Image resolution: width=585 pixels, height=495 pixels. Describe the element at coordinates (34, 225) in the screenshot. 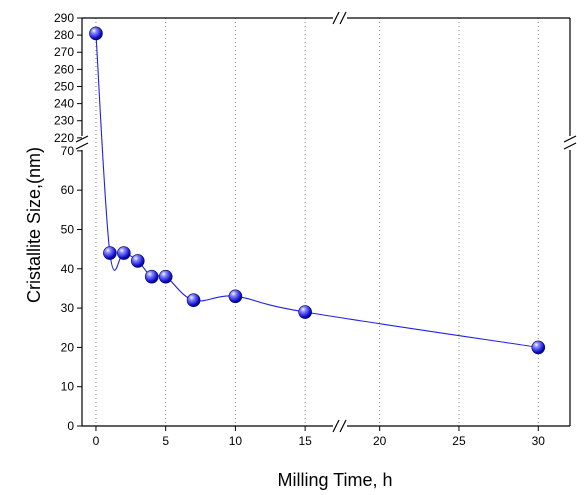

I see `y-axis-title: Cristallite Size,(nm)` at that location.